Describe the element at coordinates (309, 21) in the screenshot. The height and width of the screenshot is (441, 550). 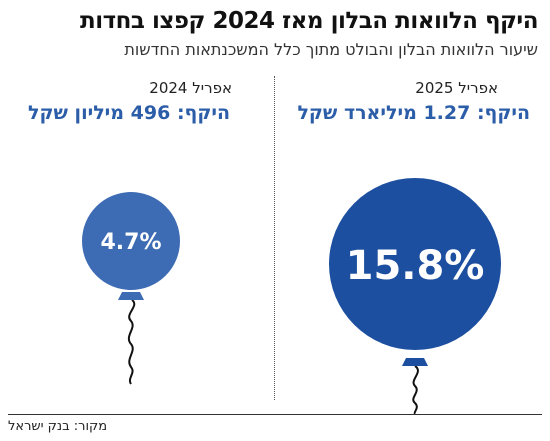
I see `chart-title: היקף הלוואות הבלון מאז 2024 קפצו בחדות` at that location.